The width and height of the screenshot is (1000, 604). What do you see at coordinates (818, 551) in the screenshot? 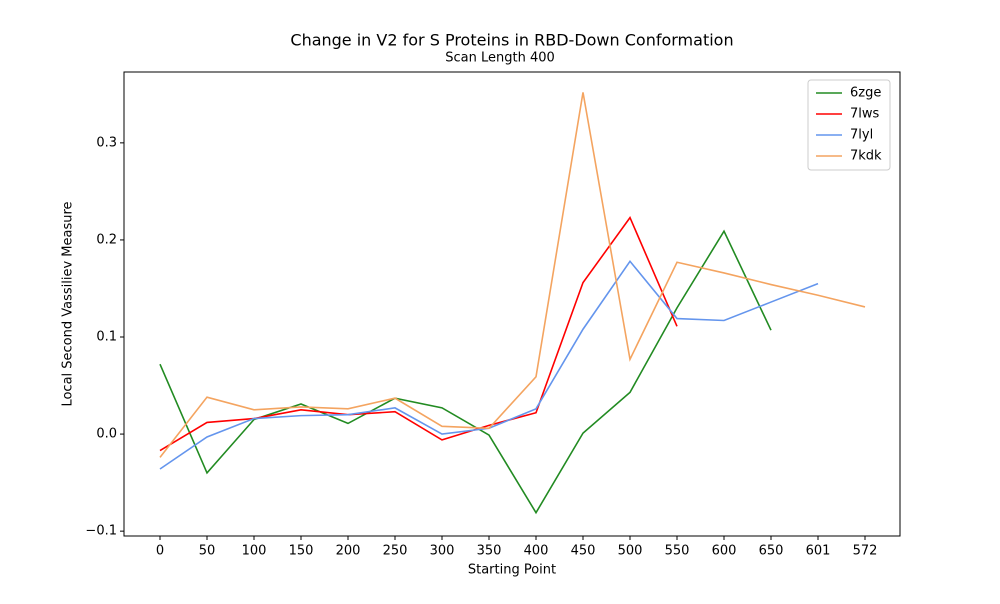
I see `x-tick-label: 601` at bounding box center [818, 551].